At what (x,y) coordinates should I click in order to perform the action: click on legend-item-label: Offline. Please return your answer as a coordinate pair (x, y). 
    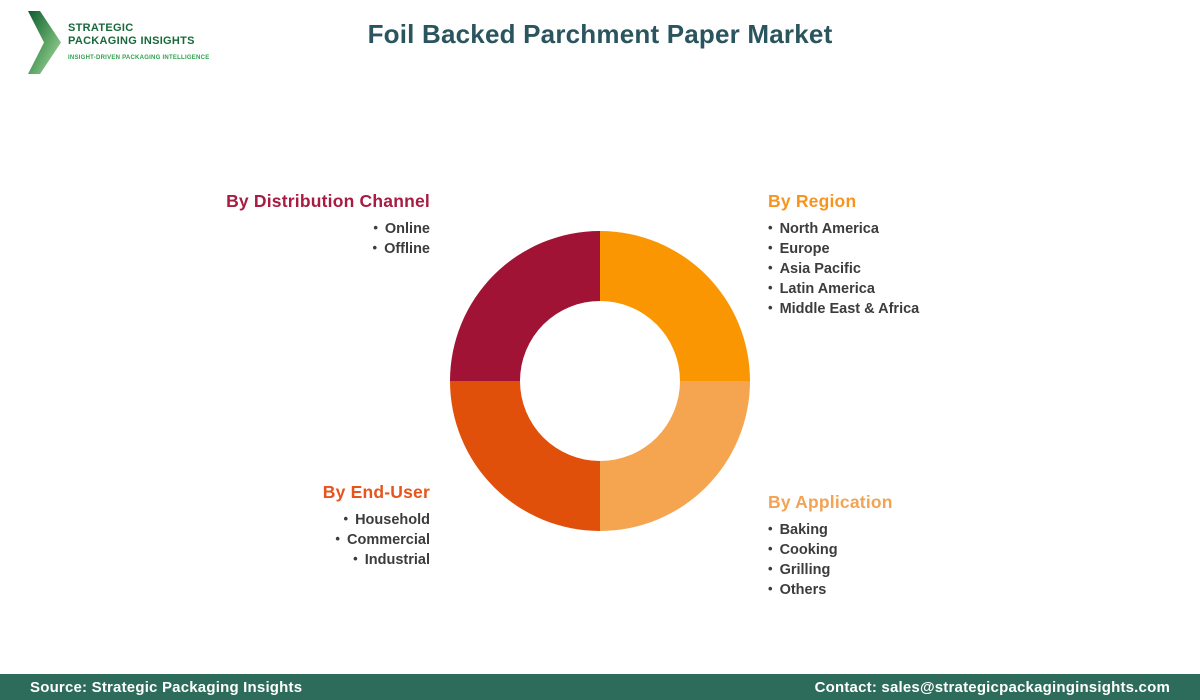
    Looking at the image, I should click on (407, 249).